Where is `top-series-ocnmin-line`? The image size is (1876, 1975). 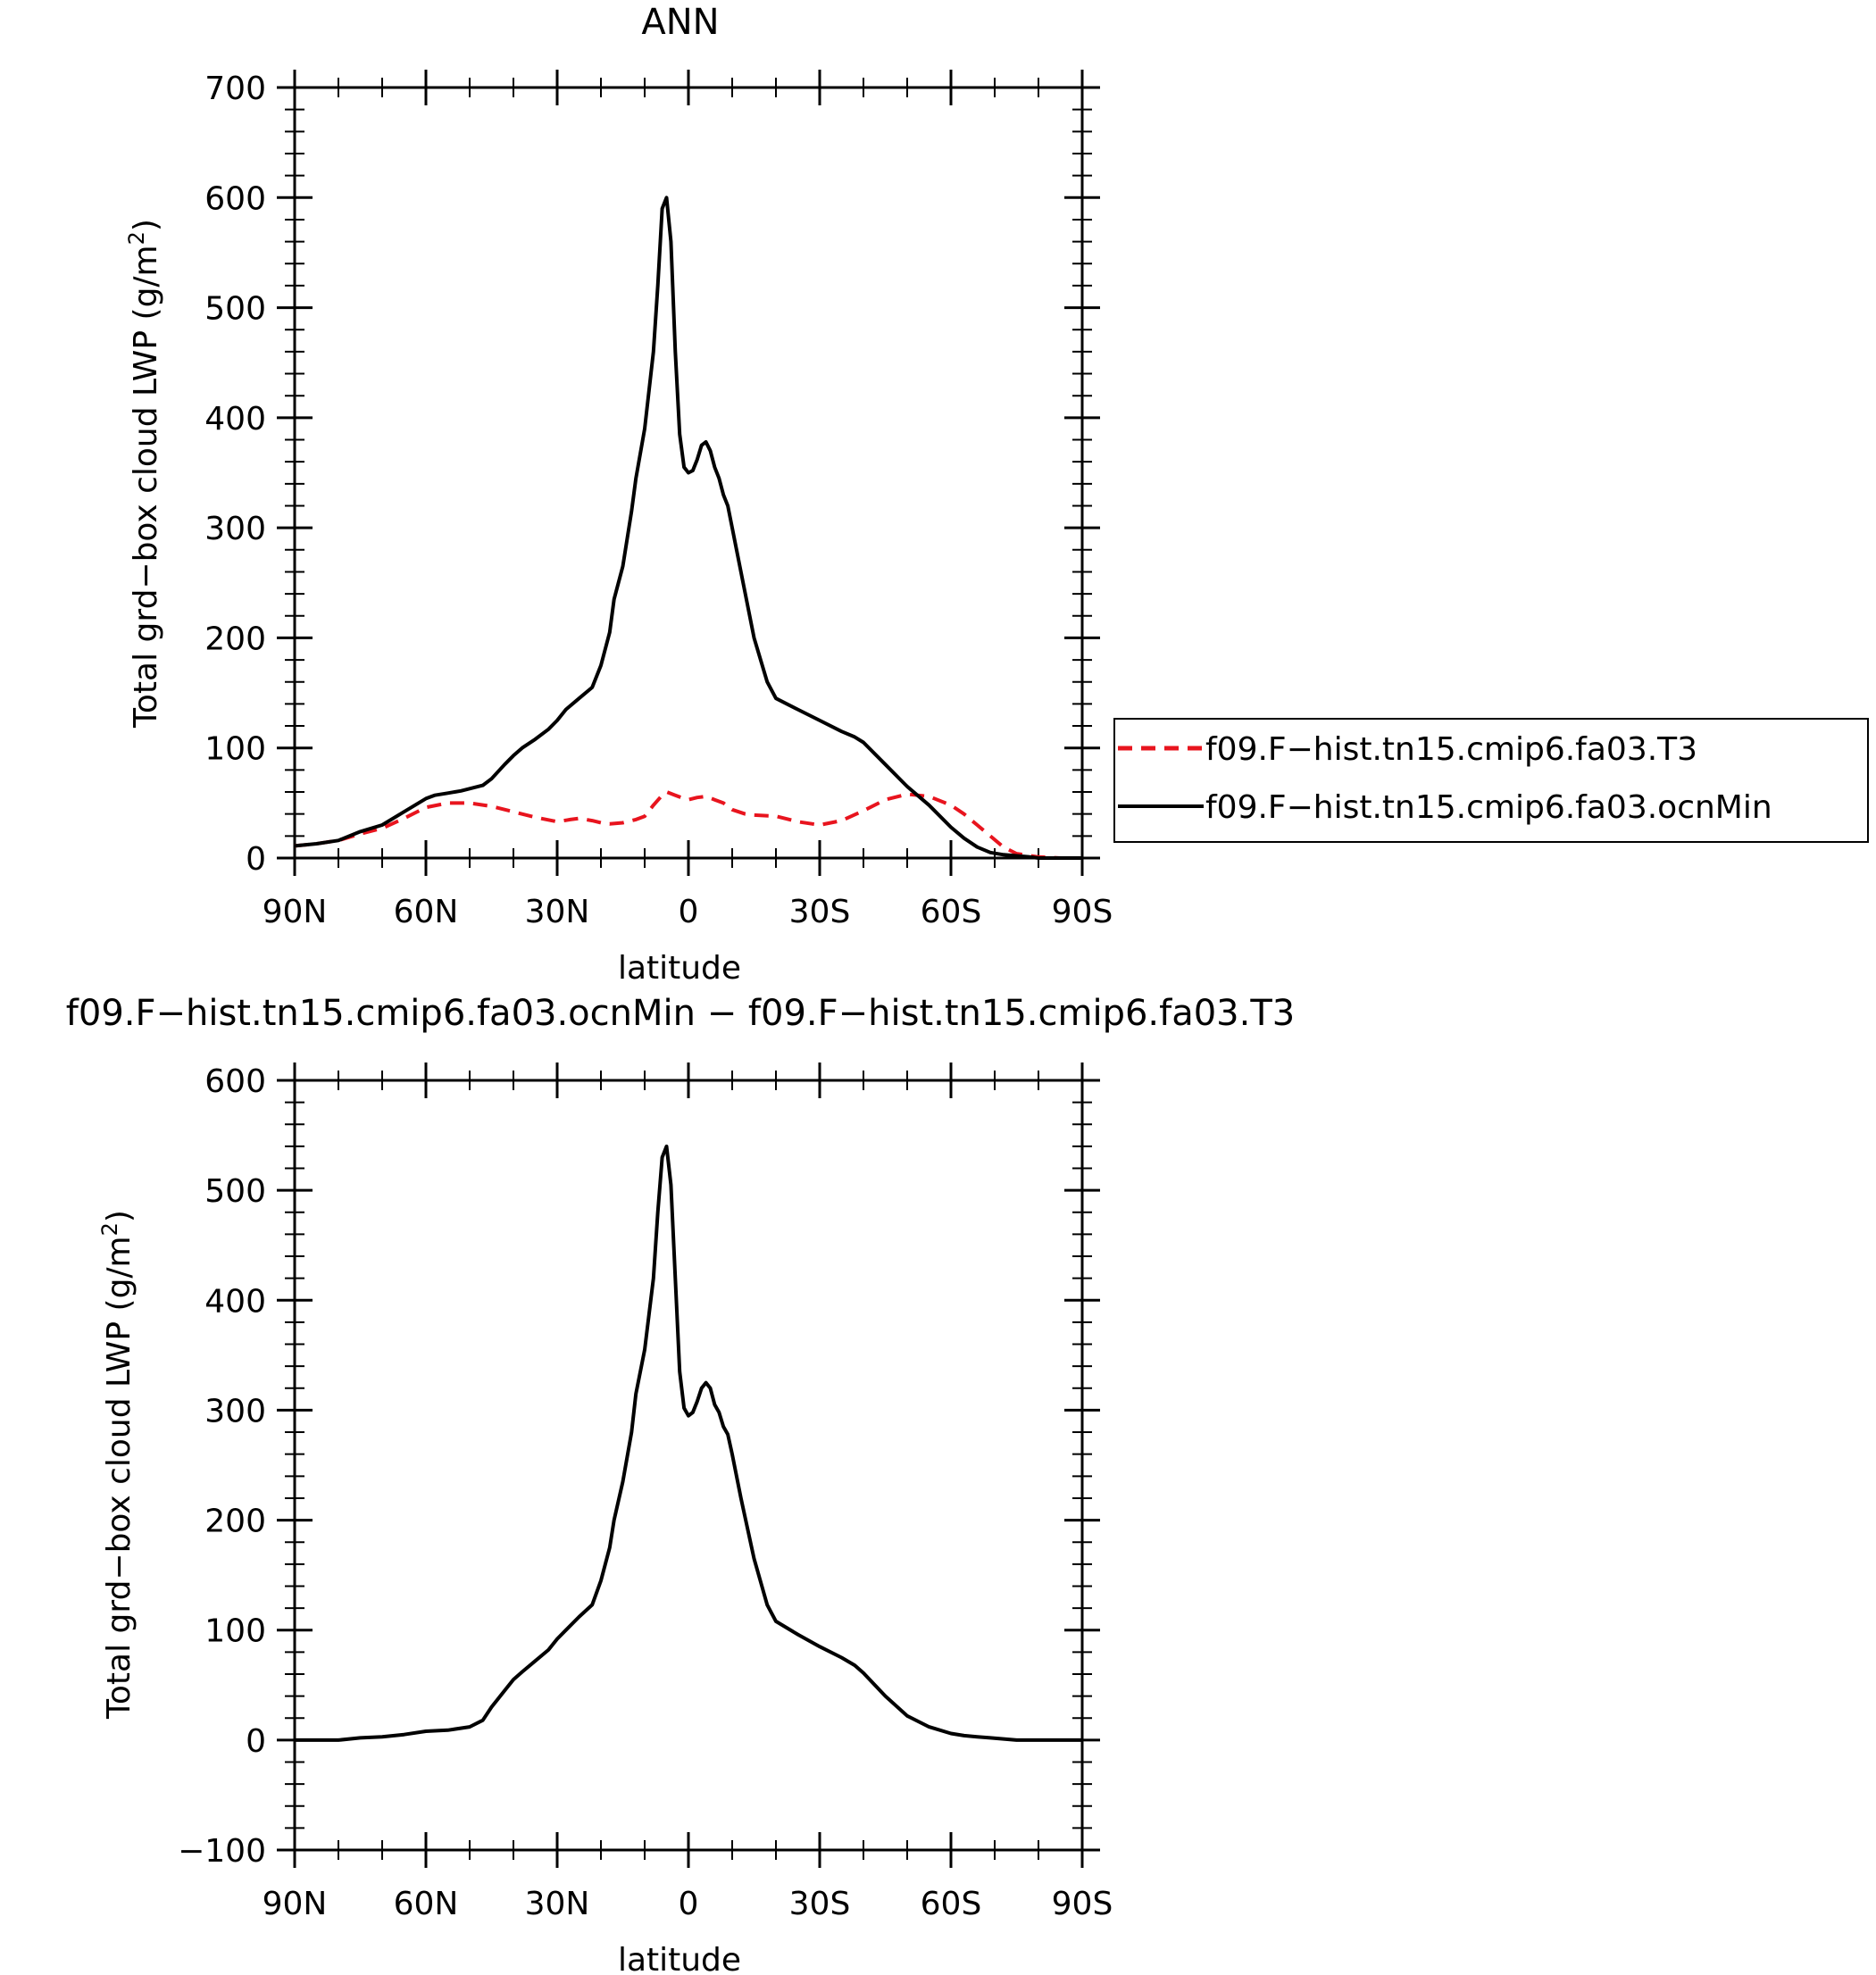
top-series-ocnmin-line is located at coordinates (688, 528).